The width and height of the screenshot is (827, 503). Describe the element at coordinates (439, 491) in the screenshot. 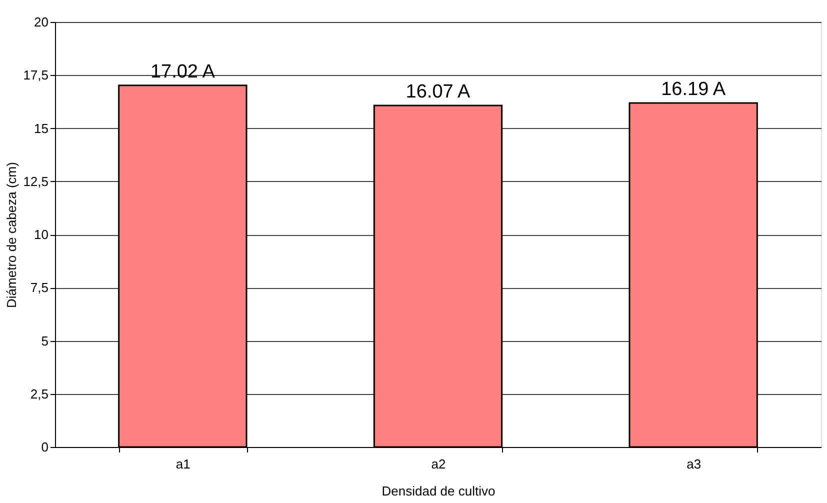

I see `x-axis-title: Densidad de cultivo` at that location.